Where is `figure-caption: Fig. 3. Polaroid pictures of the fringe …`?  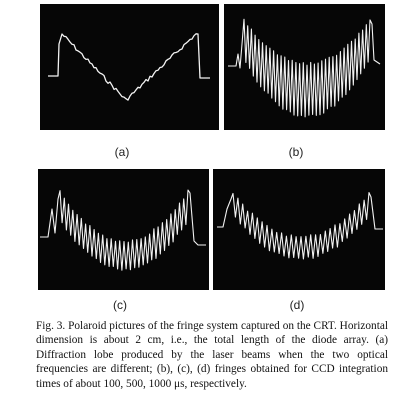 figure-caption: Fig. 3. Polaroid pictures of the fringe … is located at coordinates (212, 355).